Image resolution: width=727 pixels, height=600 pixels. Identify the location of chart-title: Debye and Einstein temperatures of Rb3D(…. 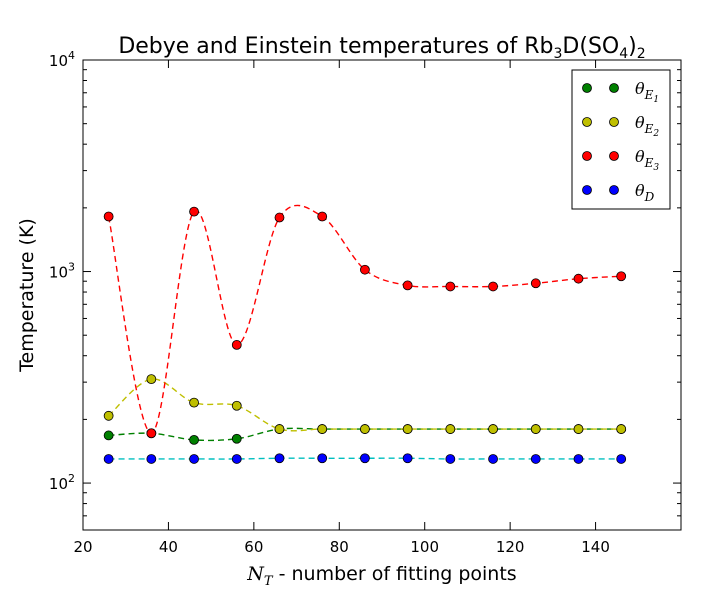
(381, 48).